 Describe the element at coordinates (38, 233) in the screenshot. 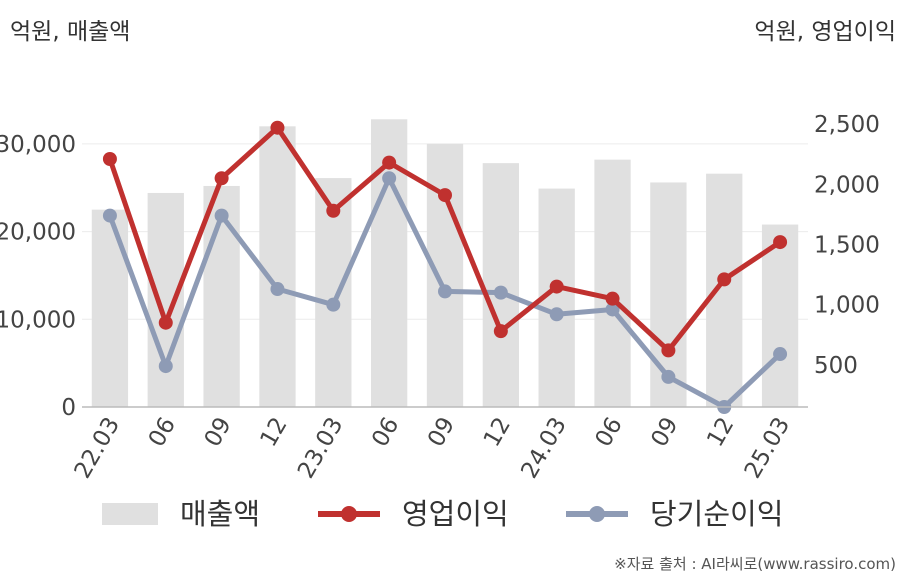

I see `left-tick-label: 20,000` at that location.